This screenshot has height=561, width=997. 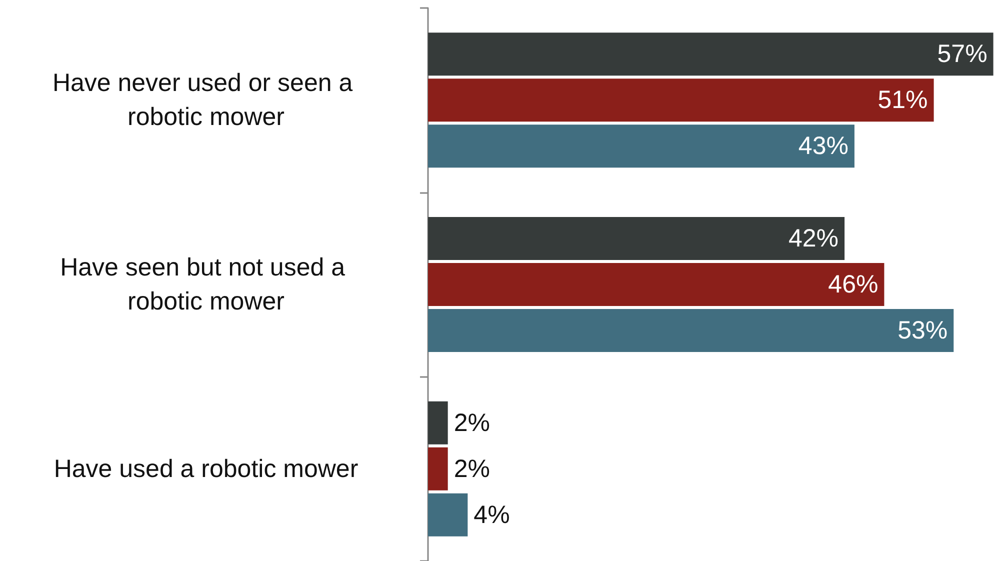 What do you see at coordinates (492, 514) in the screenshot?
I see `data-label: 4%` at bounding box center [492, 514].